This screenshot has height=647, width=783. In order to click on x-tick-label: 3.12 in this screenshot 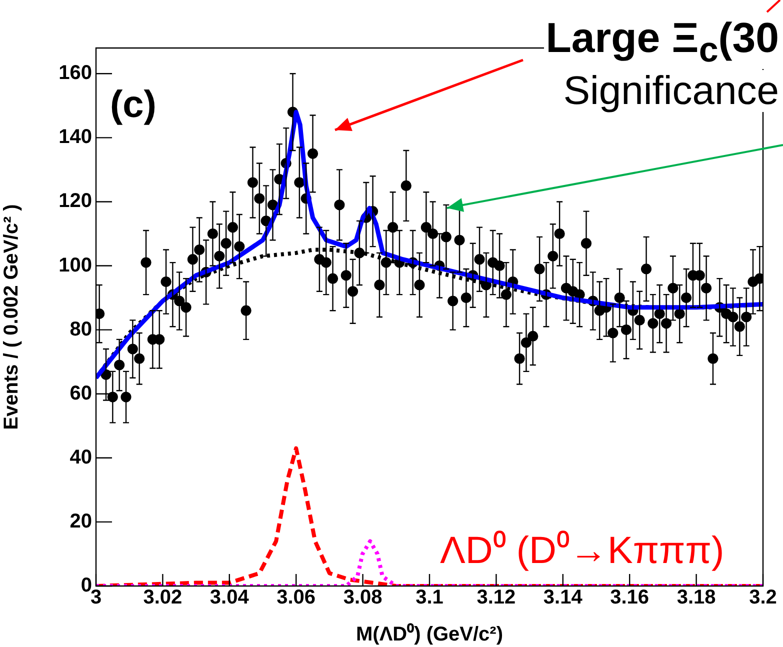, I will do `click(496, 597)`.